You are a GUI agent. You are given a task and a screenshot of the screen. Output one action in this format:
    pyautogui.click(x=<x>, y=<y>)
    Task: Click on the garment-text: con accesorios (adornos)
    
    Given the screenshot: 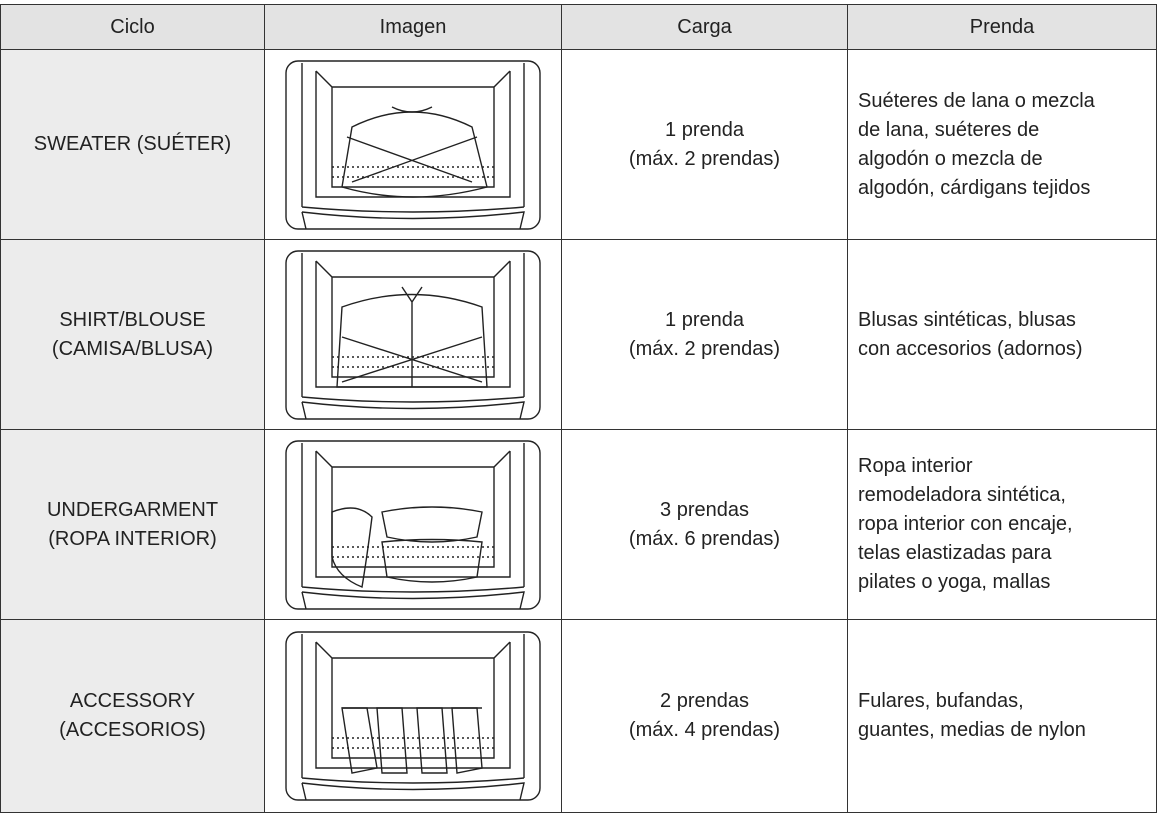 What is the action you would take?
    pyautogui.click(x=970, y=348)
    